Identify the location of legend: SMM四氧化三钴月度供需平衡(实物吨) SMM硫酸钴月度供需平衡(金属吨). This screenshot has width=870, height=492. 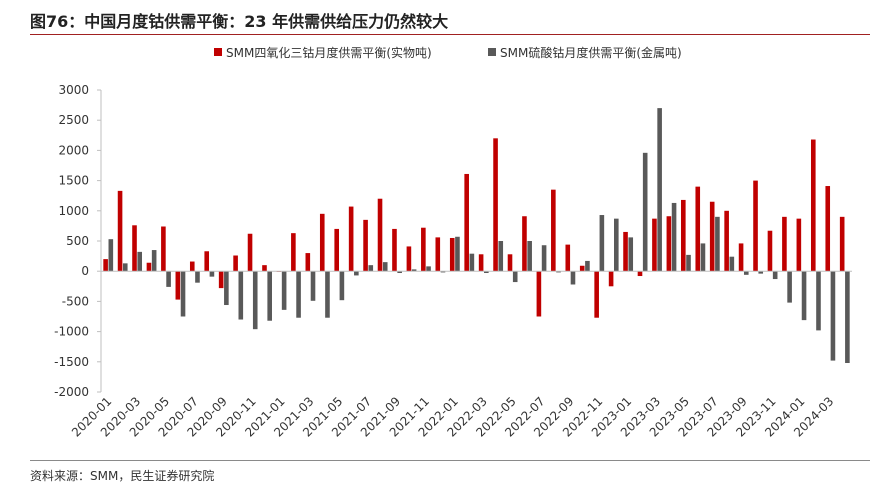
(448, 52).